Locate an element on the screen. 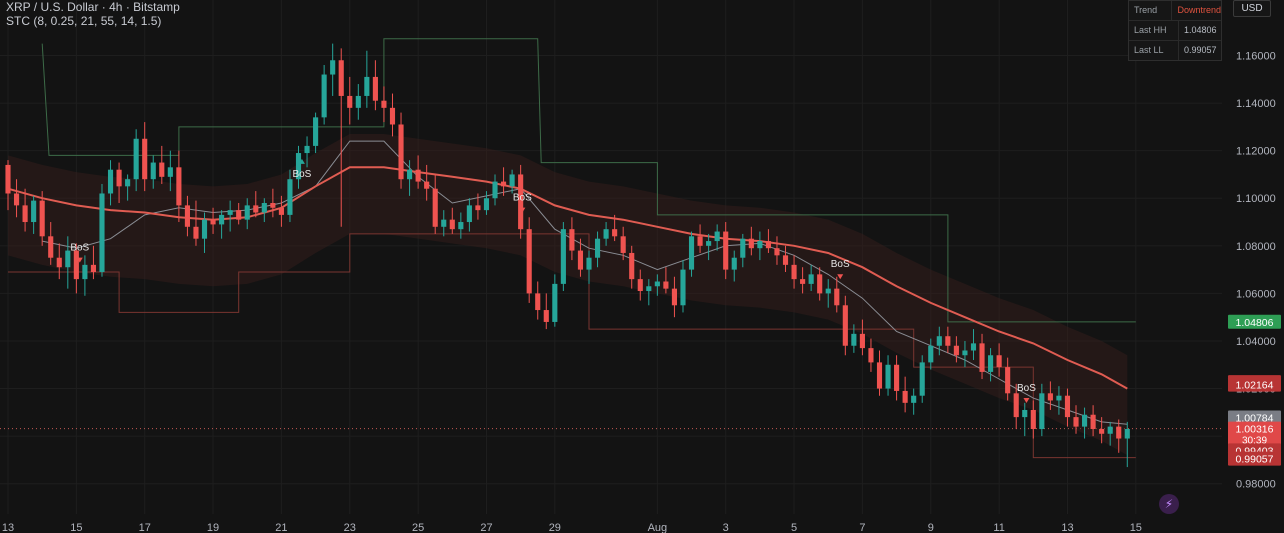 The image size is (1284, 533). currency-button: USD is located at coordinates (1252, 8).